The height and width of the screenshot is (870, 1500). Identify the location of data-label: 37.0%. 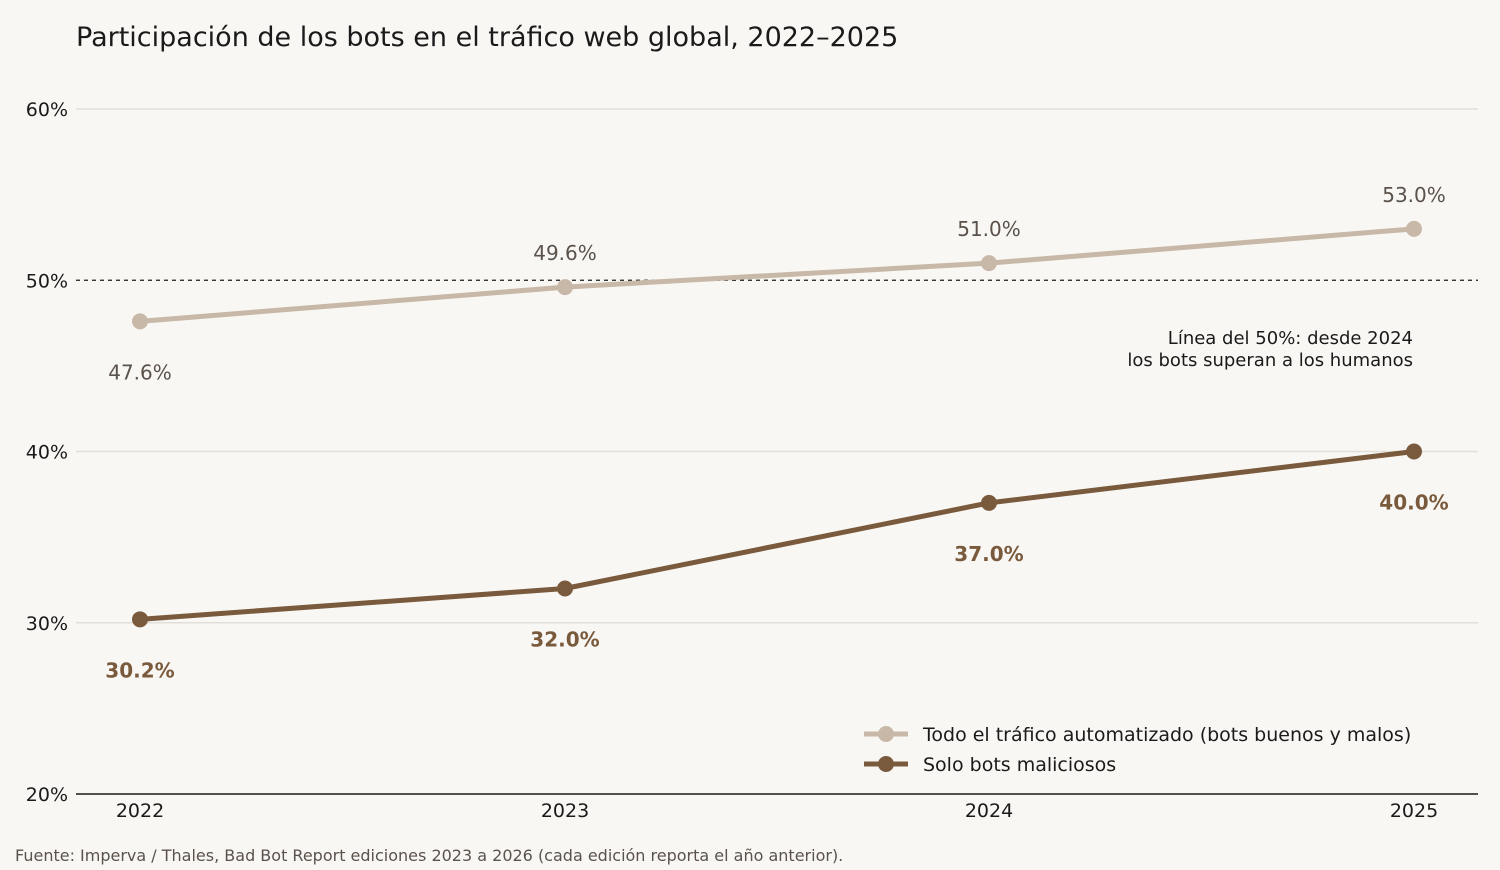
(988, 554).